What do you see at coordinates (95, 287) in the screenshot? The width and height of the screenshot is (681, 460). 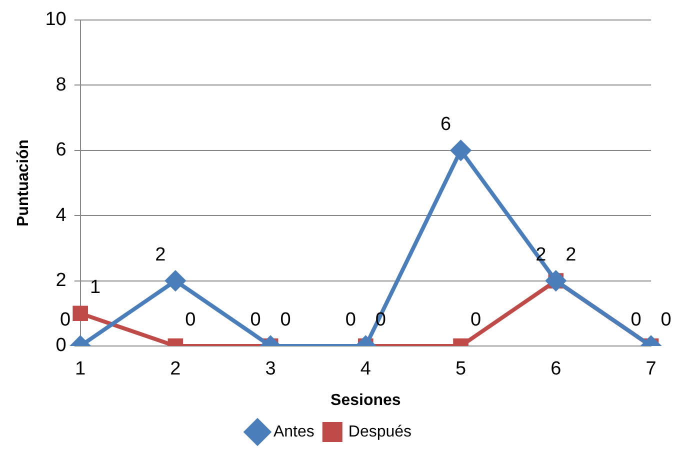 I see `data-label: 1` at bounding box center [95, 287].